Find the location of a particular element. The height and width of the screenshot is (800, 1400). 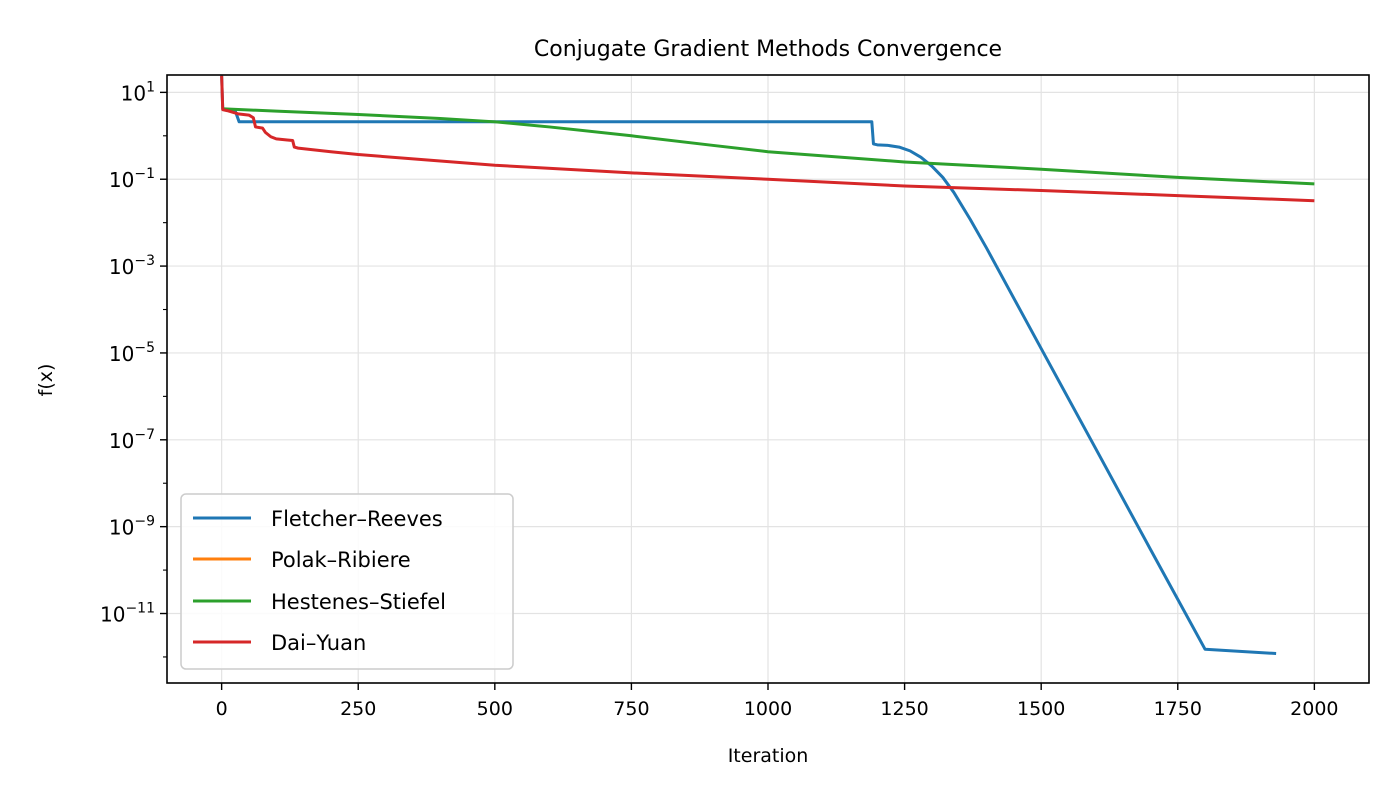

y-axis-label: f(x) is located at coordinates (46, 380).